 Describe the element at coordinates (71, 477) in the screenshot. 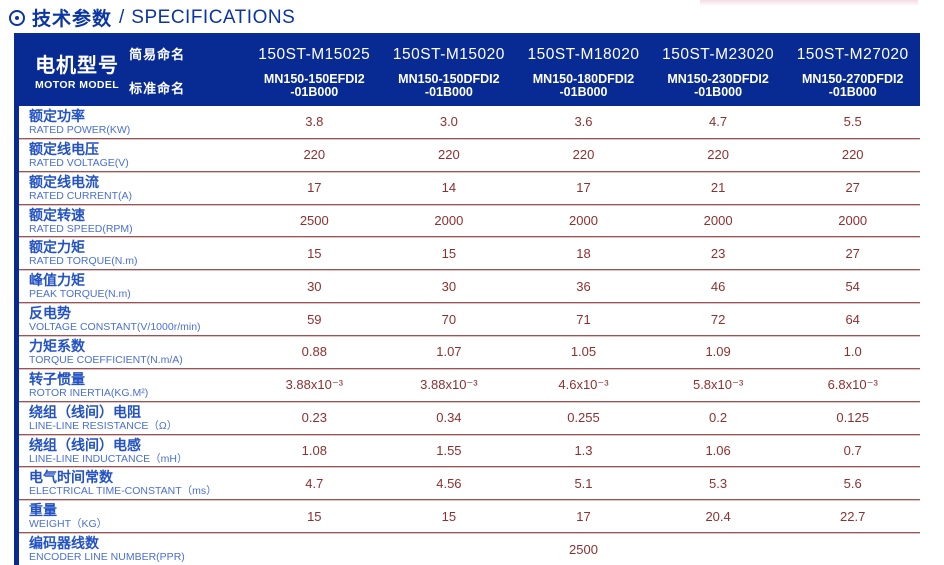

I see `row-label-zh: 电气时间常数` at that location.